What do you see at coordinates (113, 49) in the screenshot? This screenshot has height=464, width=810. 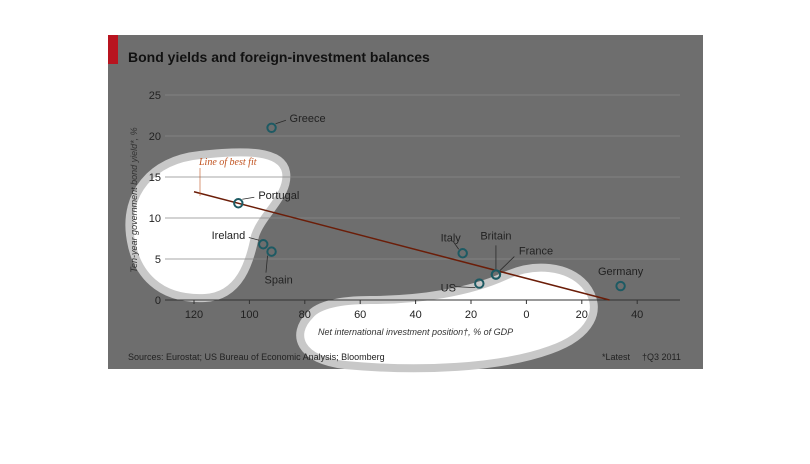 I see `accent-bar` at bounding box center [113, 49].